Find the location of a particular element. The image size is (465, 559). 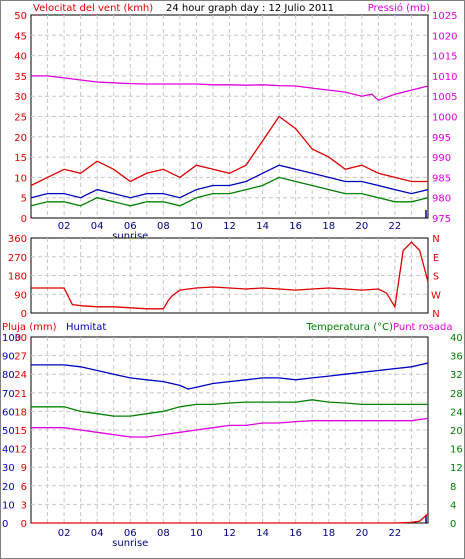

humidity-axis-title: Humitat is located at coordinates (86, 327).